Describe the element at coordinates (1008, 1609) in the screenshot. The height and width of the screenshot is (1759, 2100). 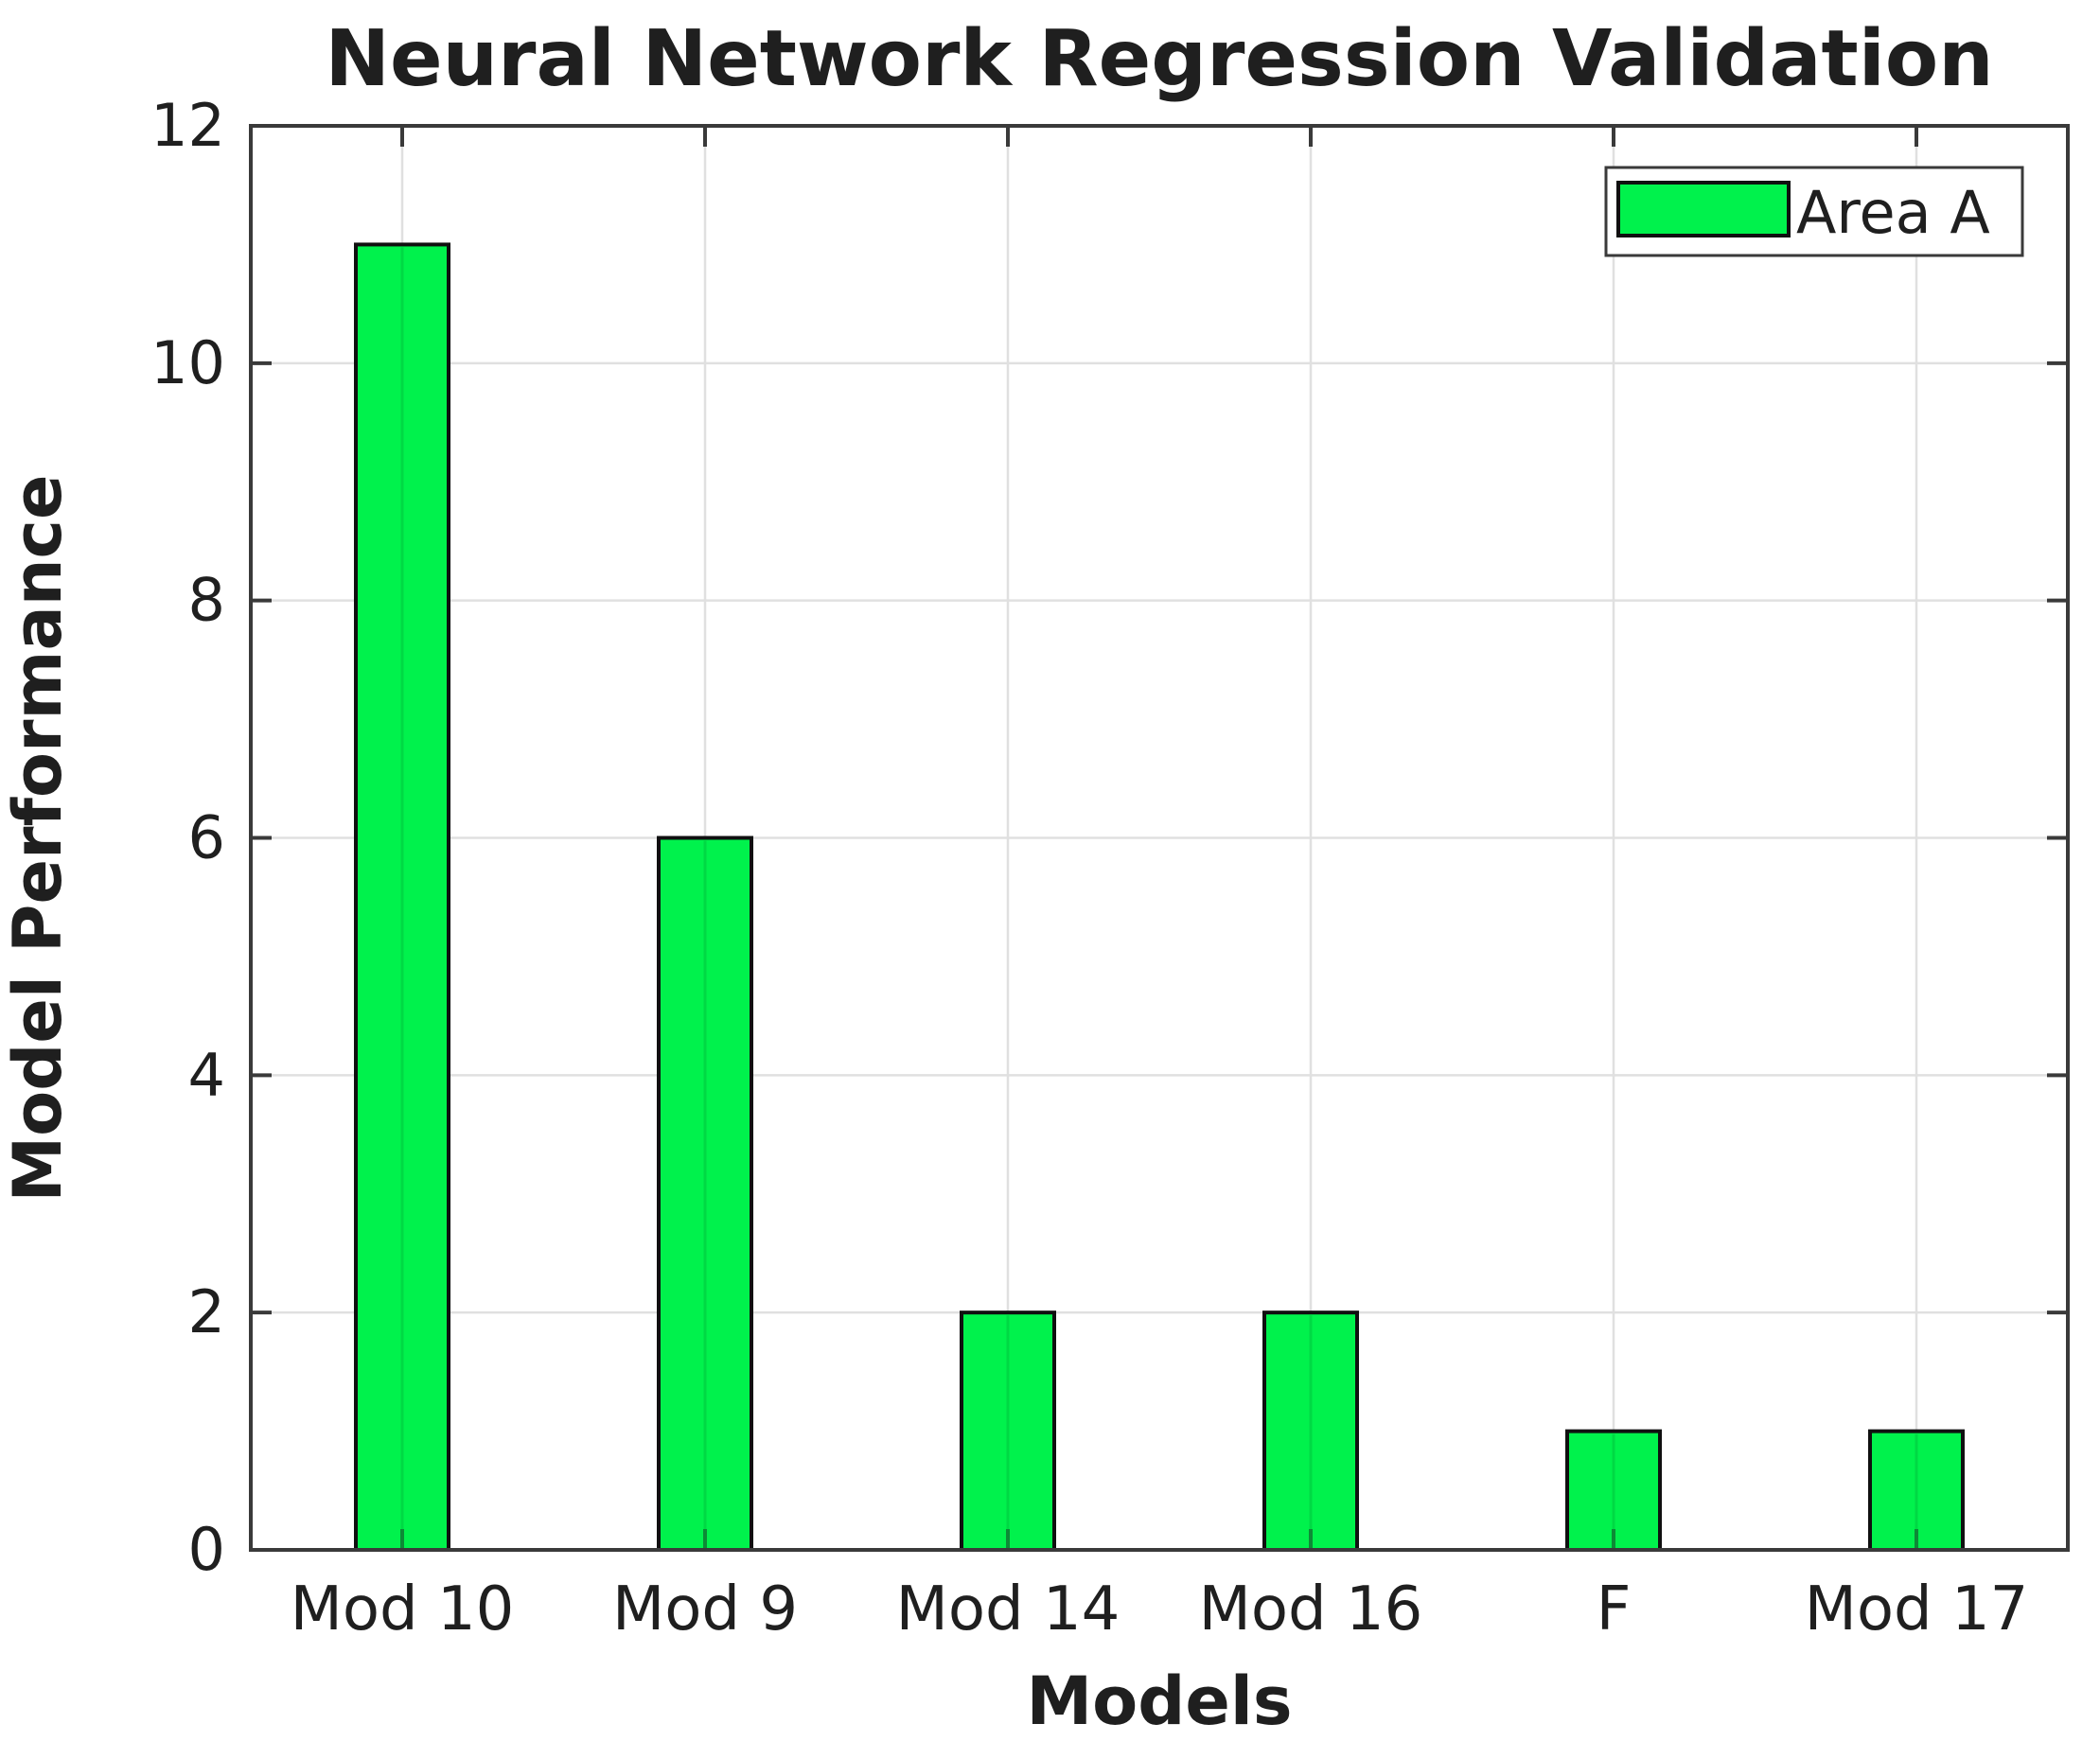
I see `x-tick-label: Mod 14` at that location.